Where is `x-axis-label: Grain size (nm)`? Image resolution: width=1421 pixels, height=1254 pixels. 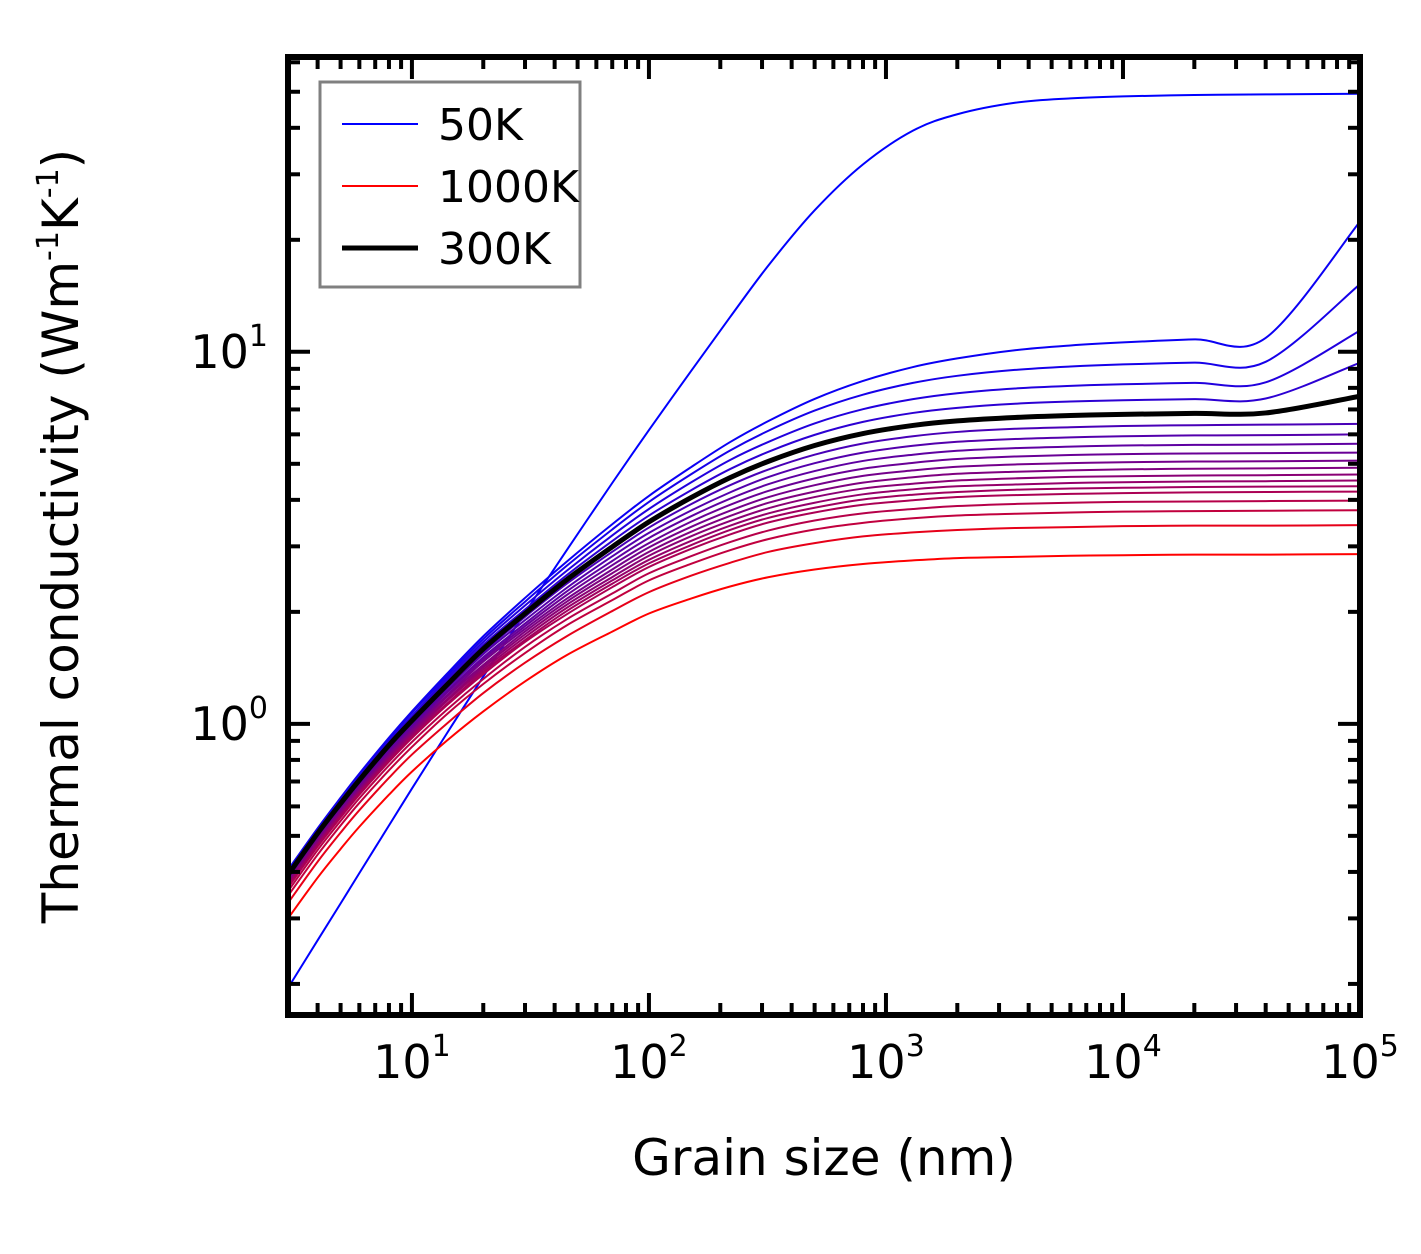 x-axis-label: Grain size (nm) is located at coordinates (824, 1158).